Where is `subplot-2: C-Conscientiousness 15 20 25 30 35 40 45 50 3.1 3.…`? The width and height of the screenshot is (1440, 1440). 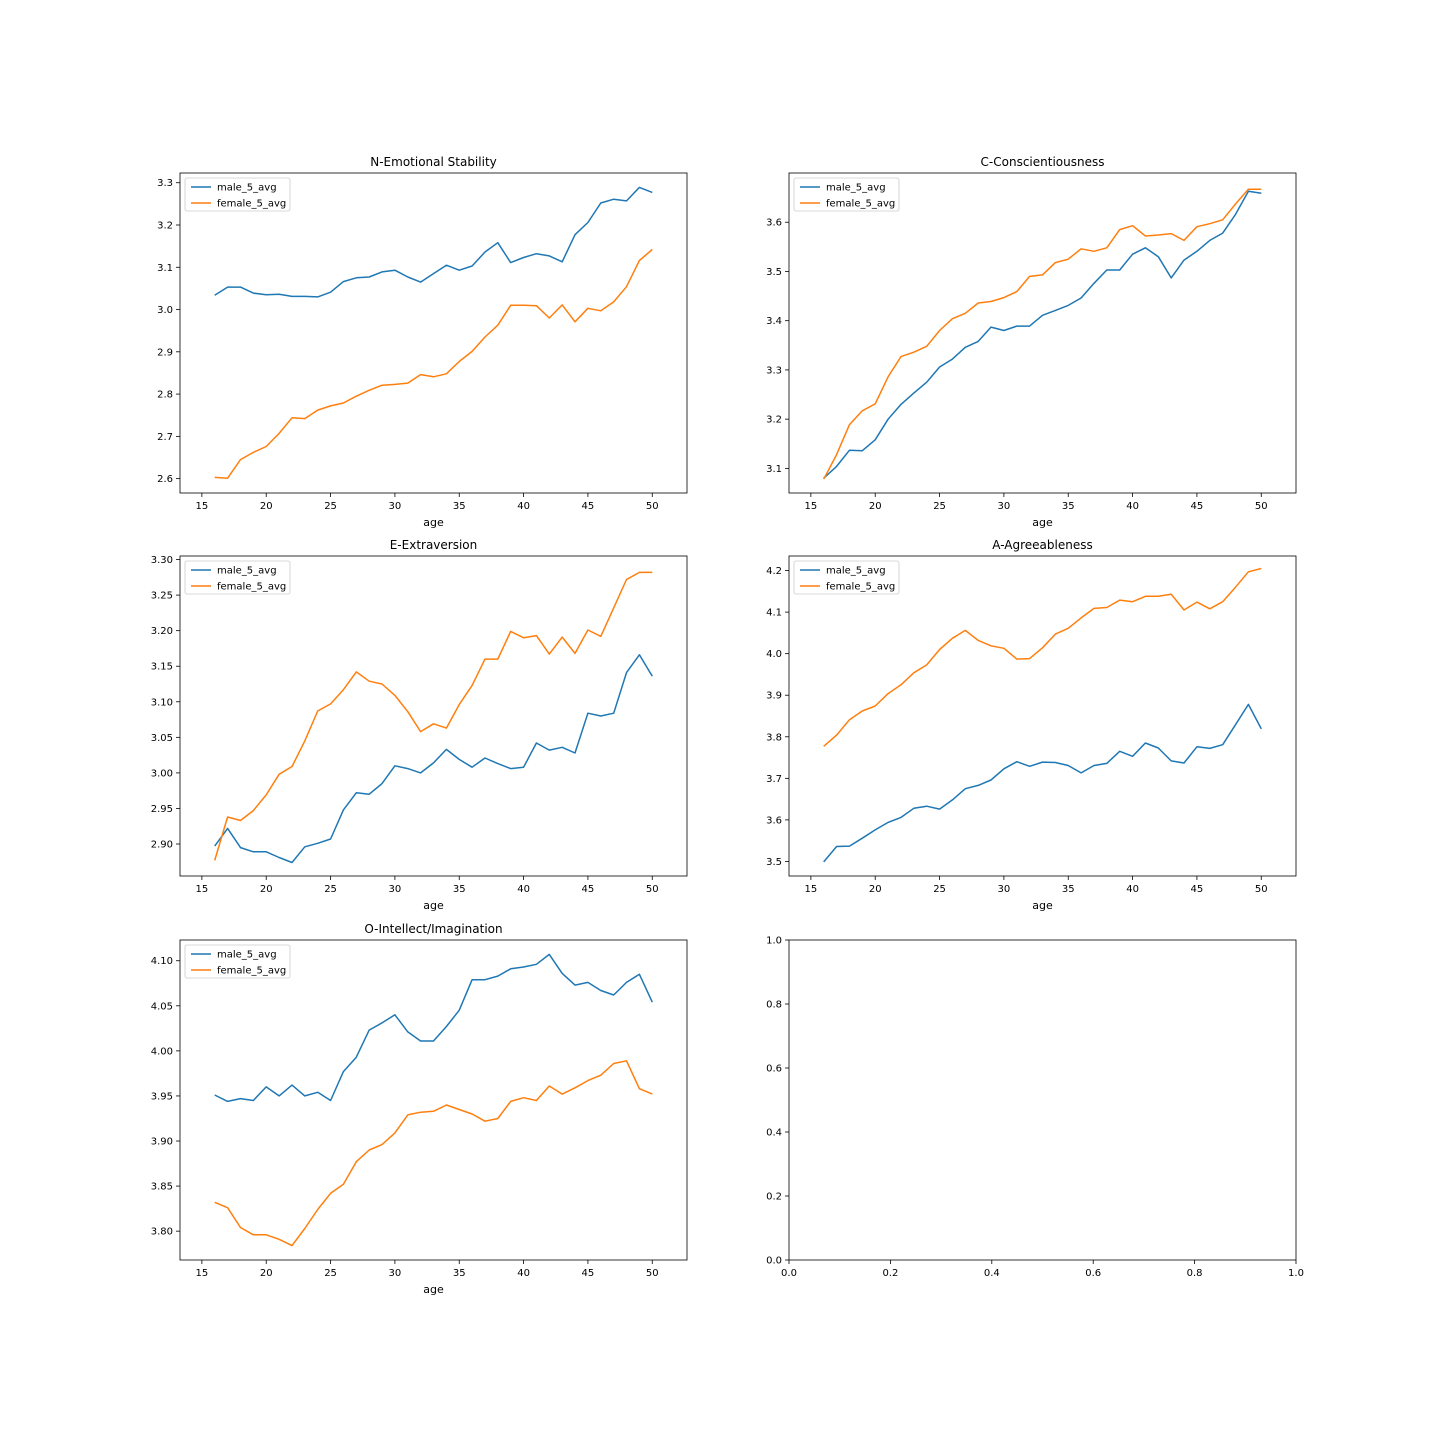 subplot-2: C-Conscientiousness 15 20 25 30 35 40 45 50 3.1 3.… is located at coordinates (1031, 342).